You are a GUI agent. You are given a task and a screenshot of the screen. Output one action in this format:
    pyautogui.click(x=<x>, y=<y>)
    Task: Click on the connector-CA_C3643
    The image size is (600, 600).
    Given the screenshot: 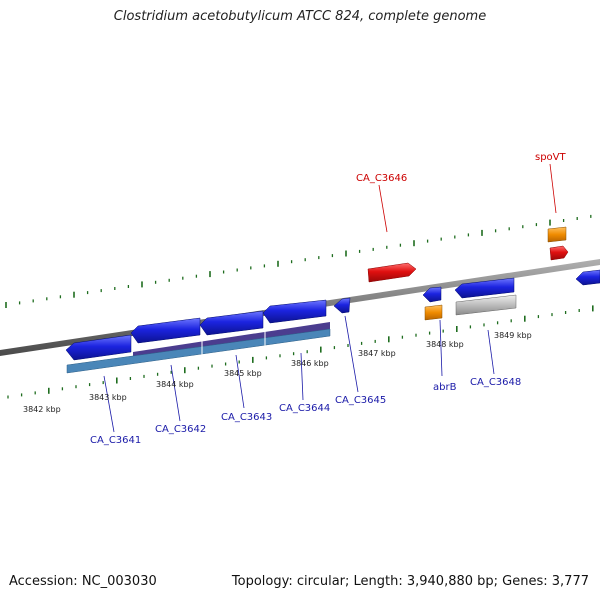 What is the action you would take?
    pyautogui.click(x=240, y=381)
    